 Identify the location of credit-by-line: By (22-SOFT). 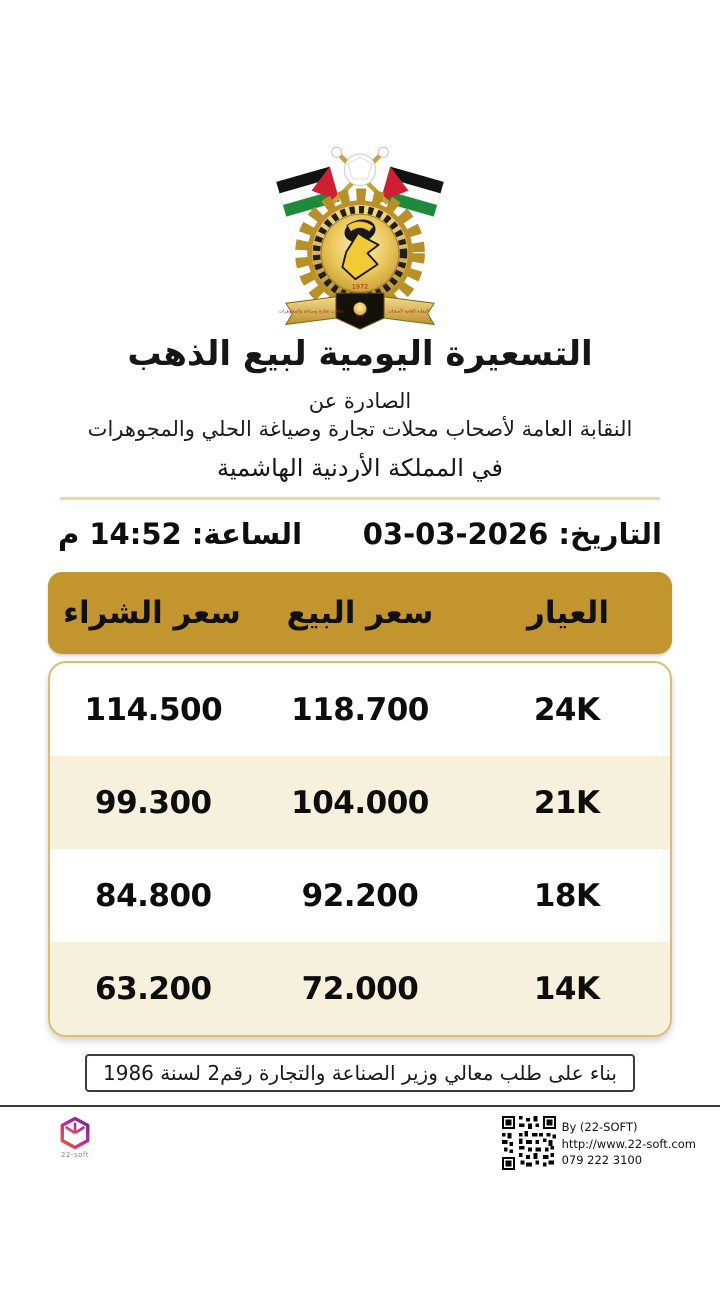
(599, 1127).